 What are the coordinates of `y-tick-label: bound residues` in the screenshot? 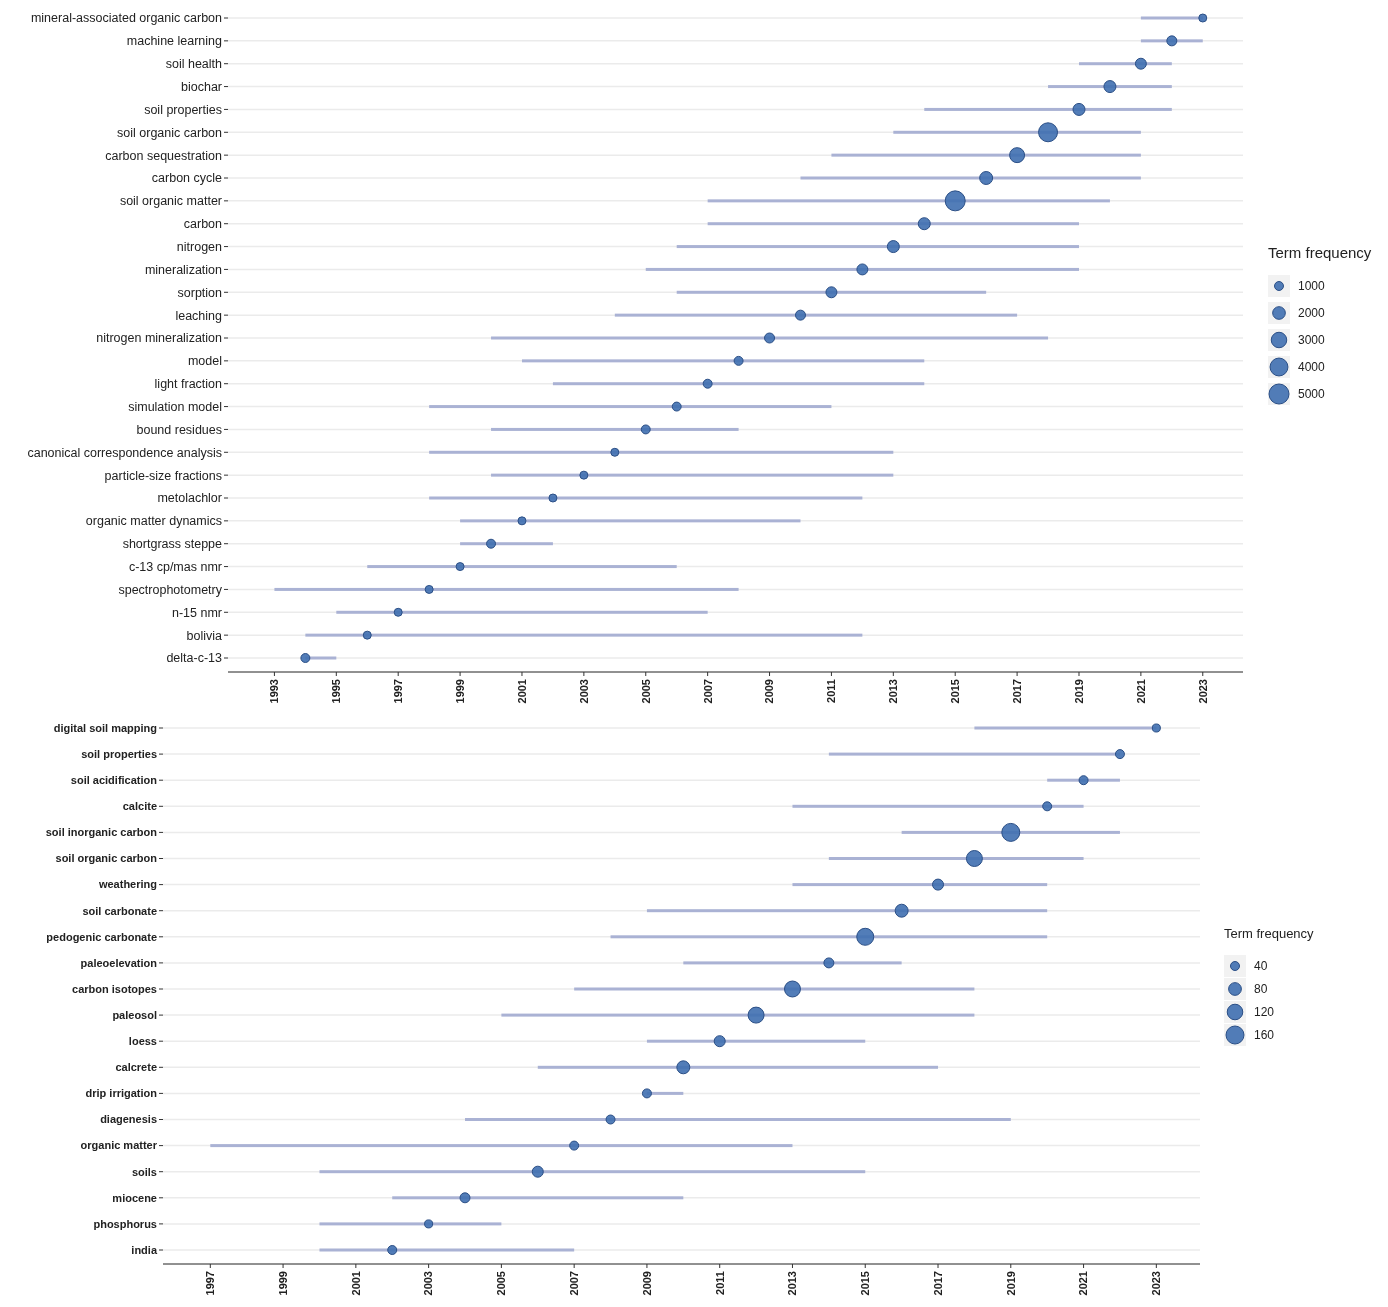 It's located at (179, 429).